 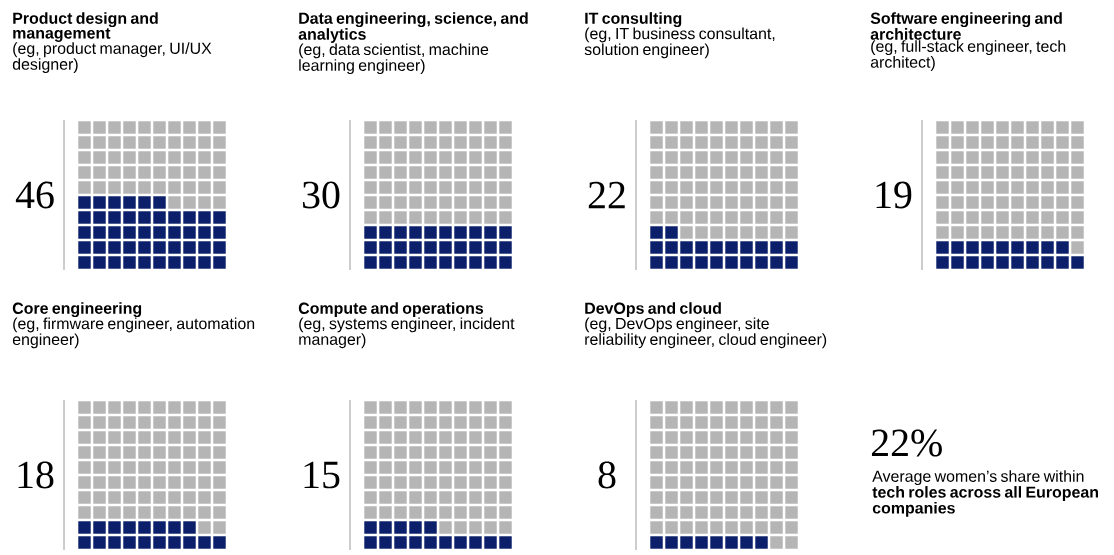 I want to click on text: (eg, product manager, UI/UX designer), so click(x=112, y=58).